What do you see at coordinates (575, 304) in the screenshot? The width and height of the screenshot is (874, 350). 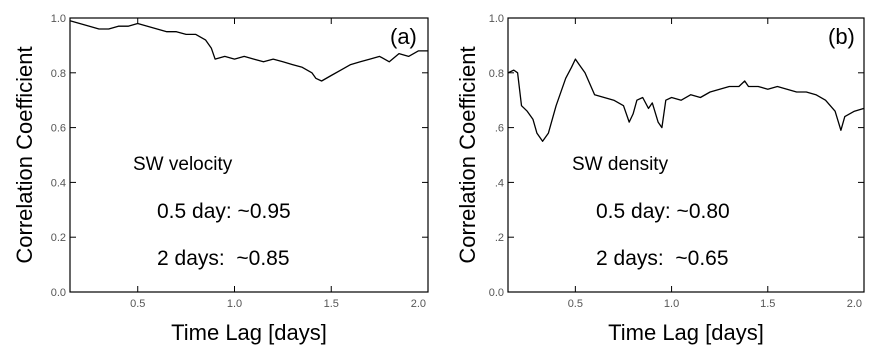 I see `x-tick-label-b: 0.5` at bounding box center [575, 304].